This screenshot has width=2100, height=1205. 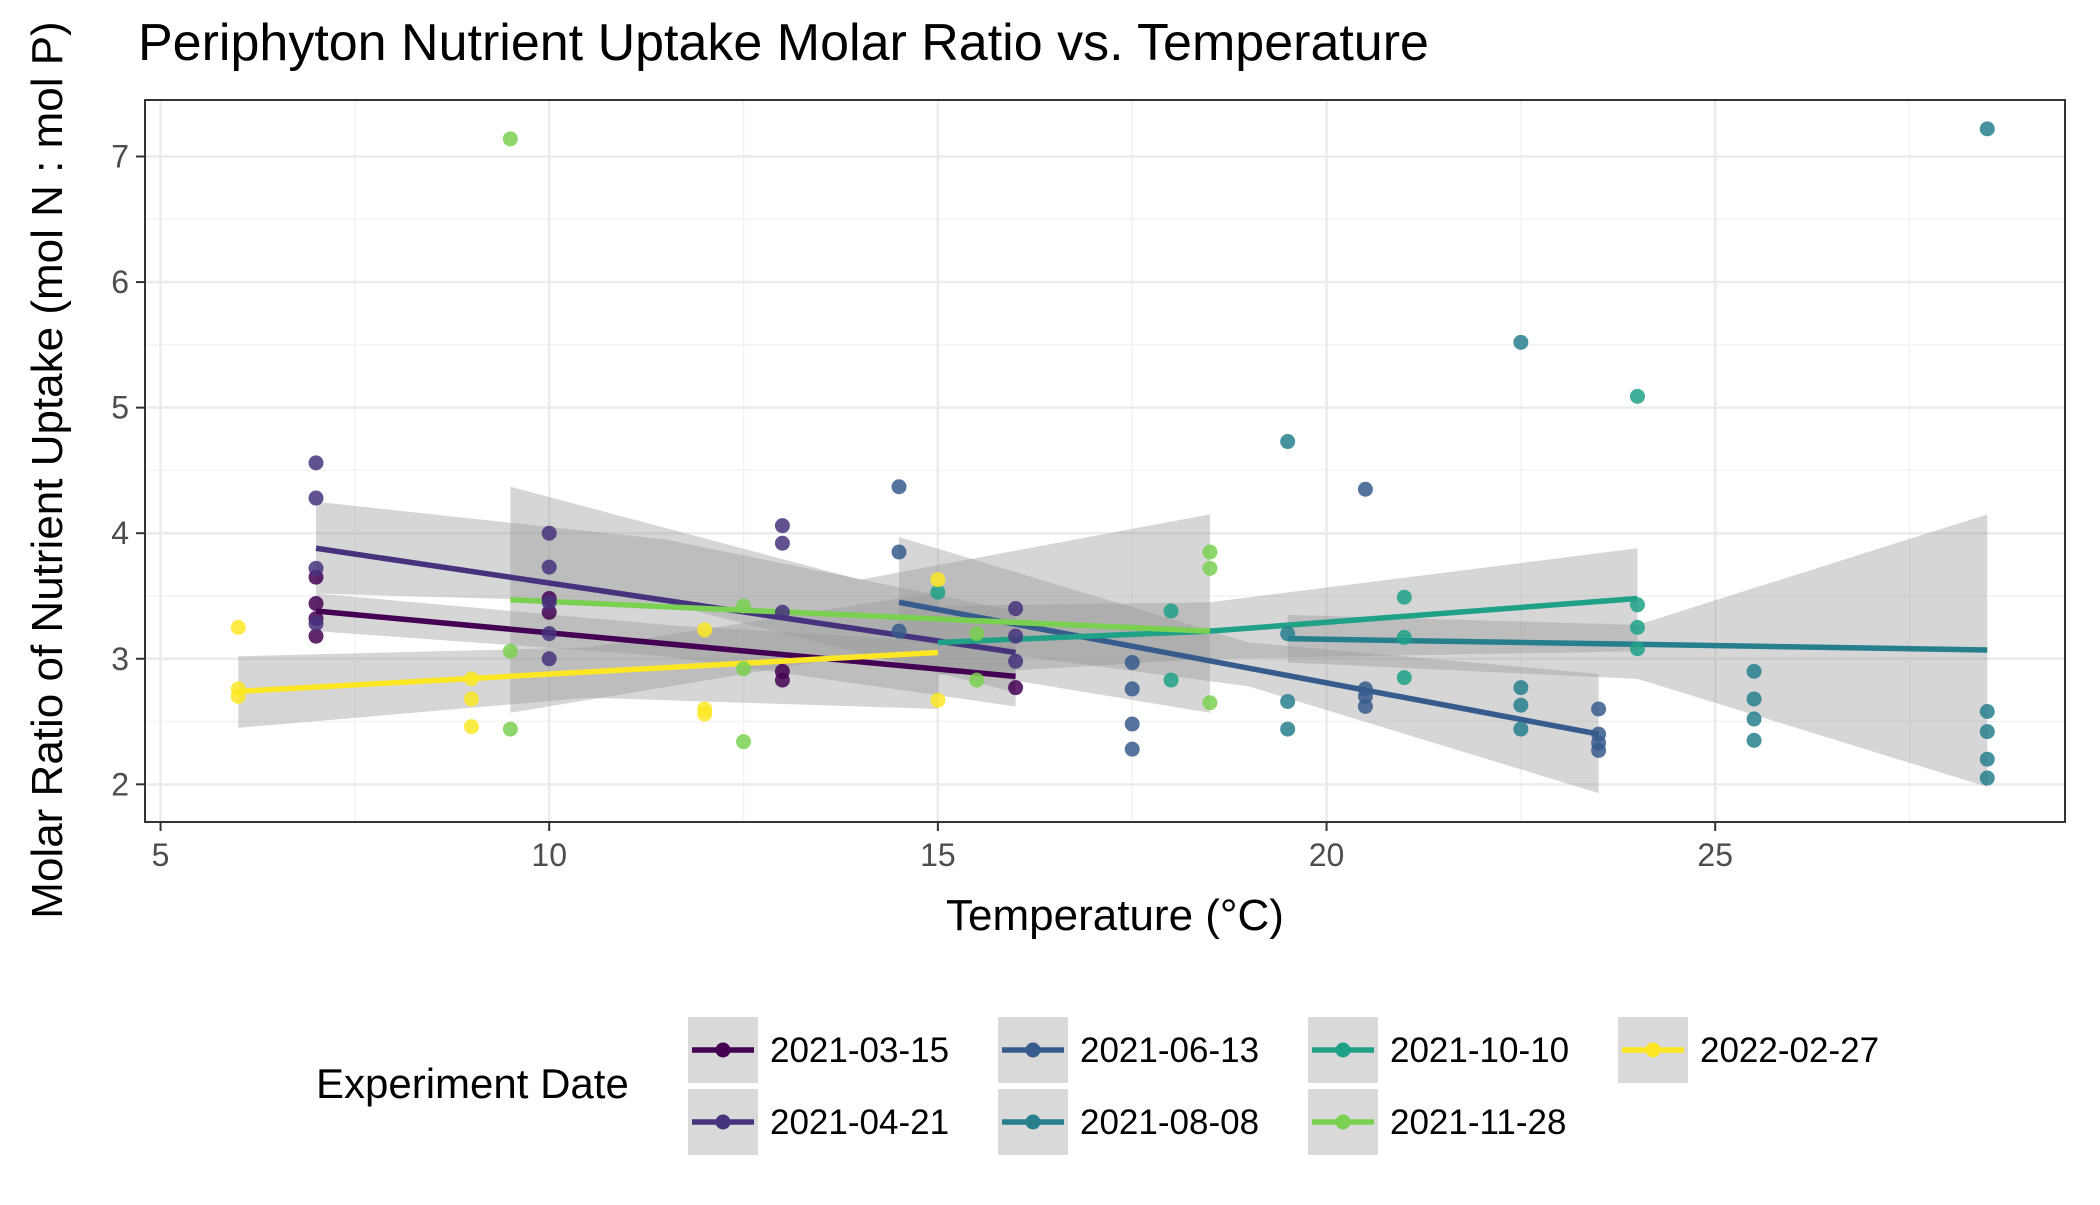 I want to click on y-tick-label: 4, so click(x=120, y=533).